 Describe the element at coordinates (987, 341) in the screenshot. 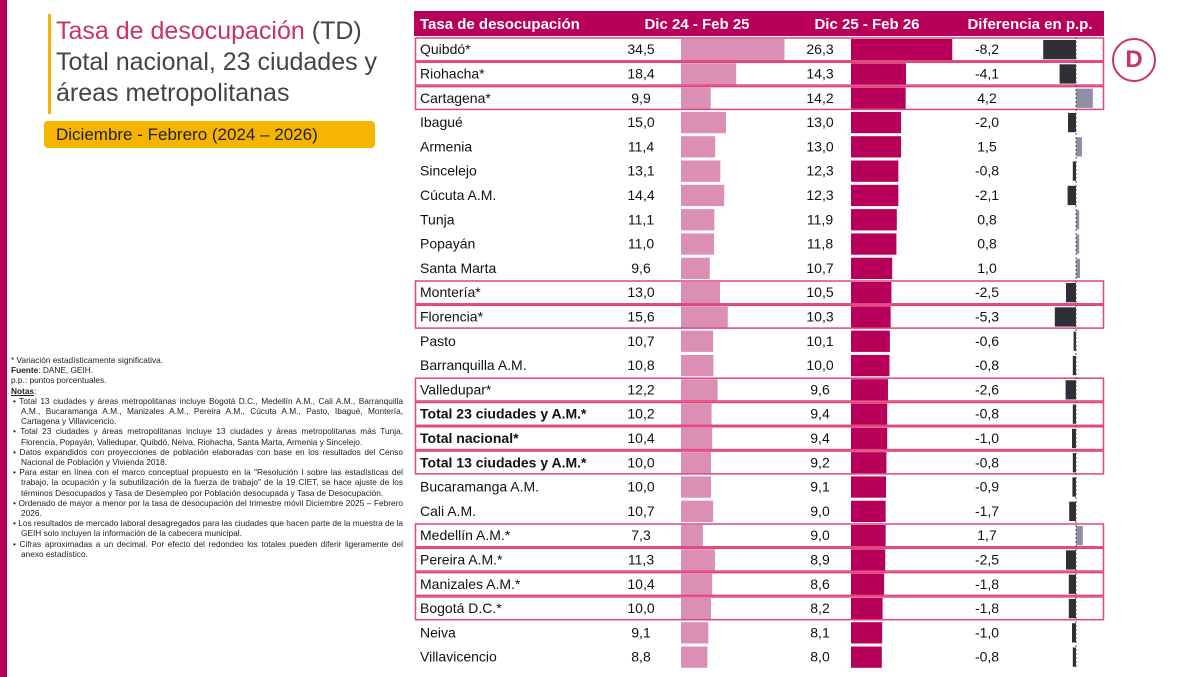

I see `value-difference: -0,6` at that location.